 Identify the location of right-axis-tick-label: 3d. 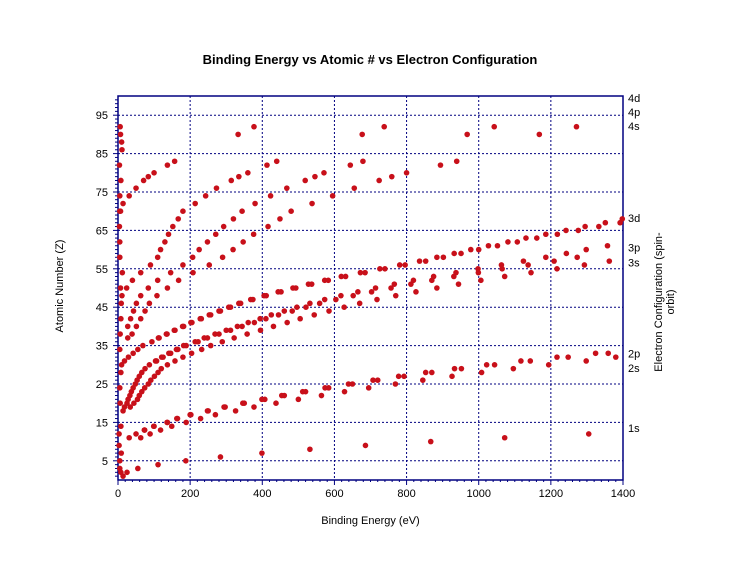
(634, 219).